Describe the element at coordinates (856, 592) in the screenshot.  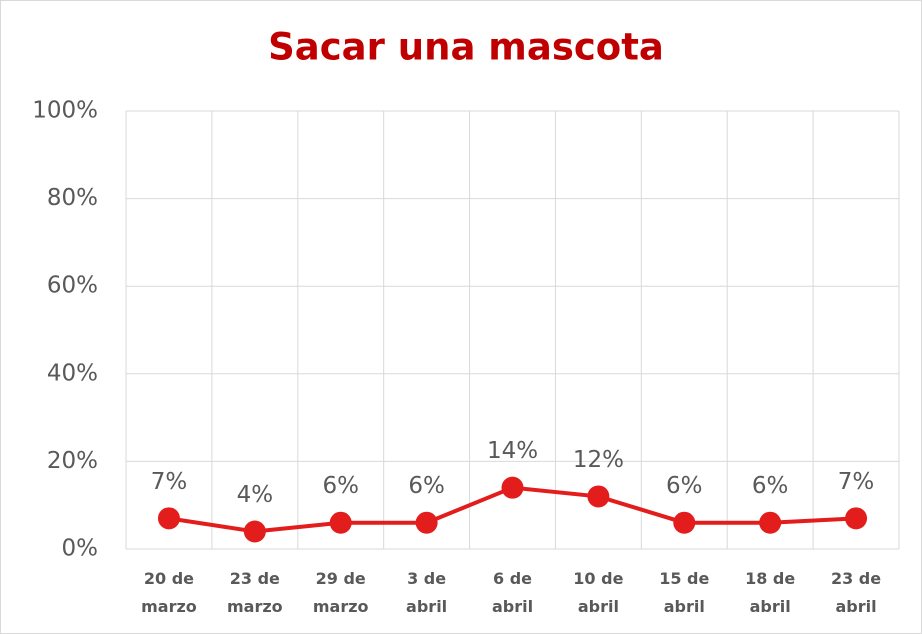
I see `x-tick-label: 23 de abril` at that location.